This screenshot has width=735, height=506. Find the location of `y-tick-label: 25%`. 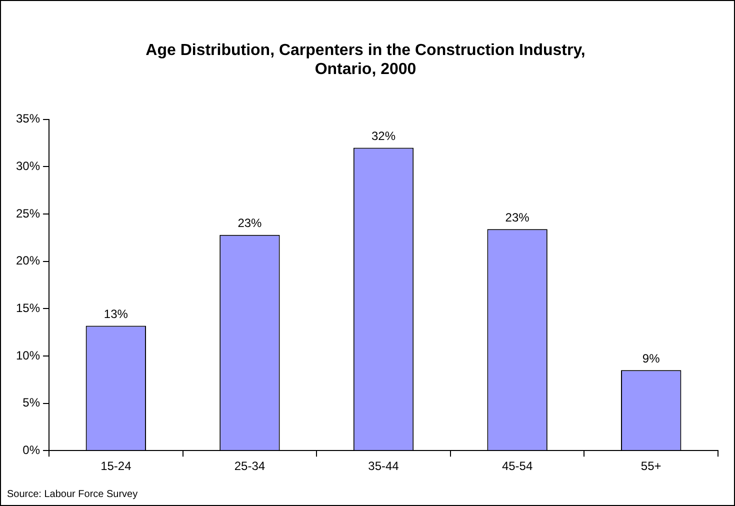

y-tick-label: 25% is located at coordinates (28, 213).